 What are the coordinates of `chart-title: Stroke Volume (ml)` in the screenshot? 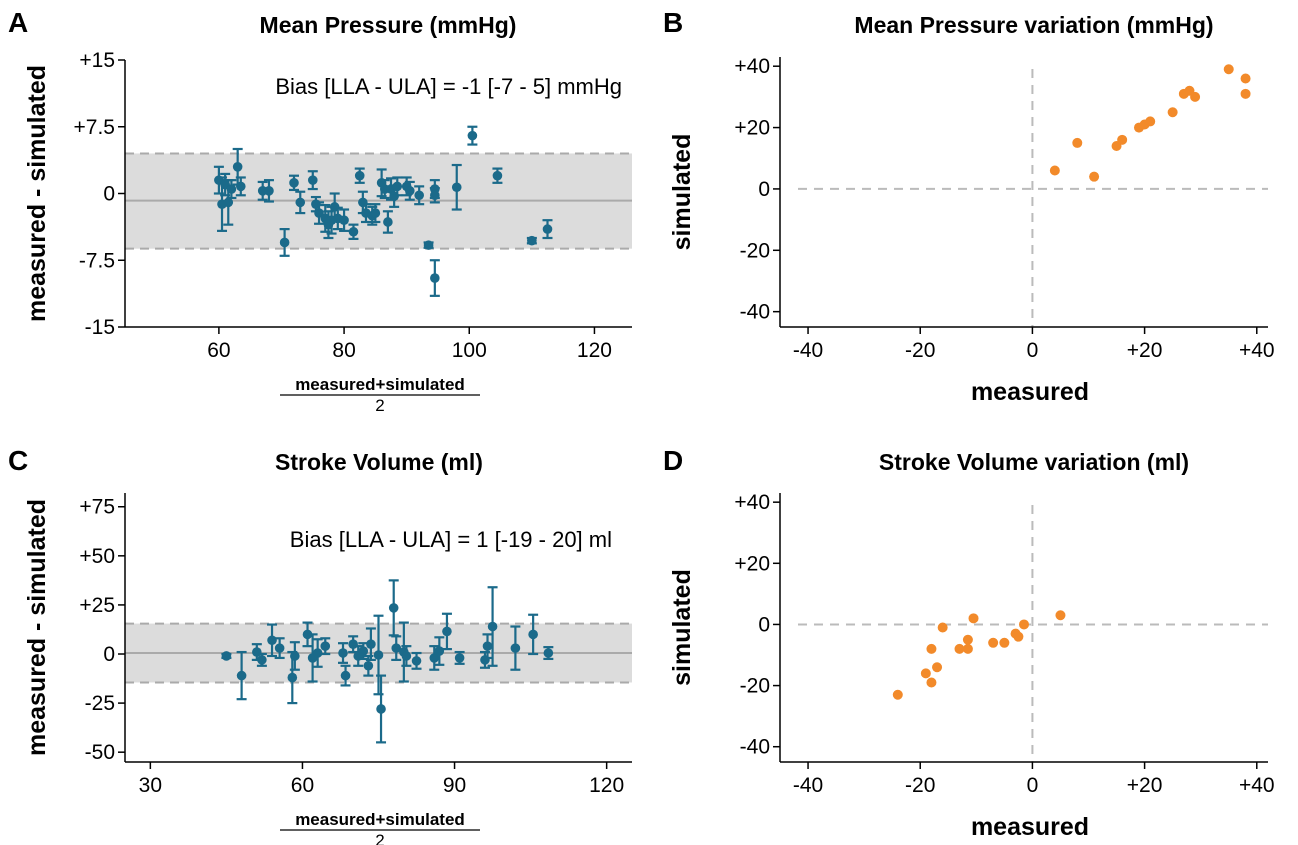 It's located at (379, 462).